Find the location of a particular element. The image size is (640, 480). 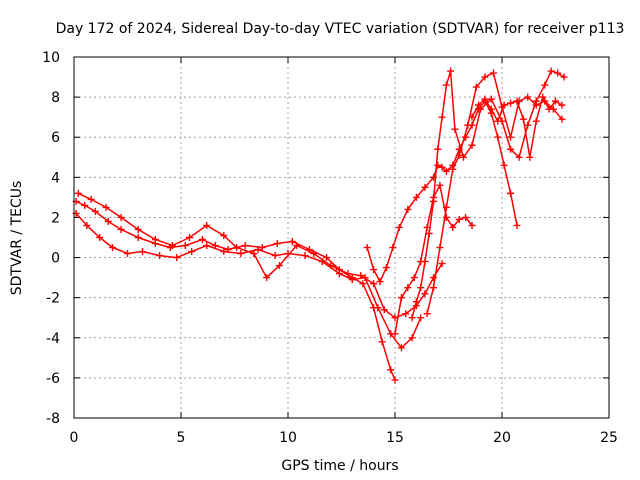

y-tick-label: -4 is located at coordinates (53, 339).